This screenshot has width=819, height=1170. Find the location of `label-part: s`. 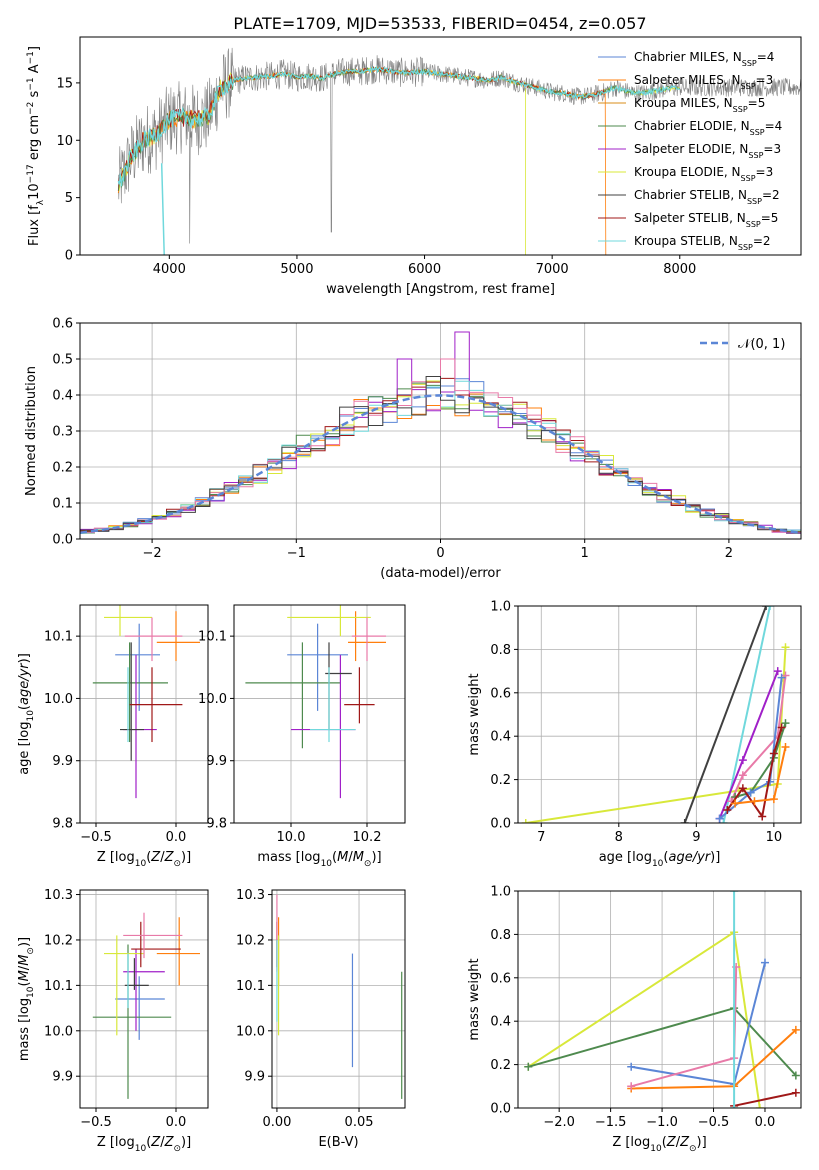

label-part: s is located at coordinates (34, 95).